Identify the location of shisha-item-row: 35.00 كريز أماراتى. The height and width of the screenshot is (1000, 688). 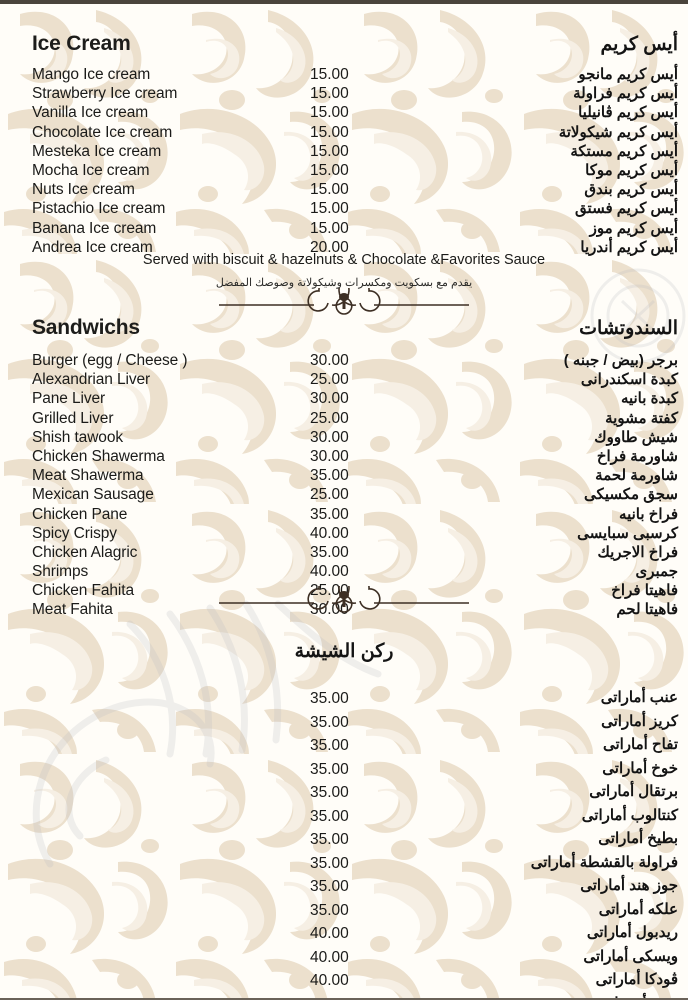
(344, 725).